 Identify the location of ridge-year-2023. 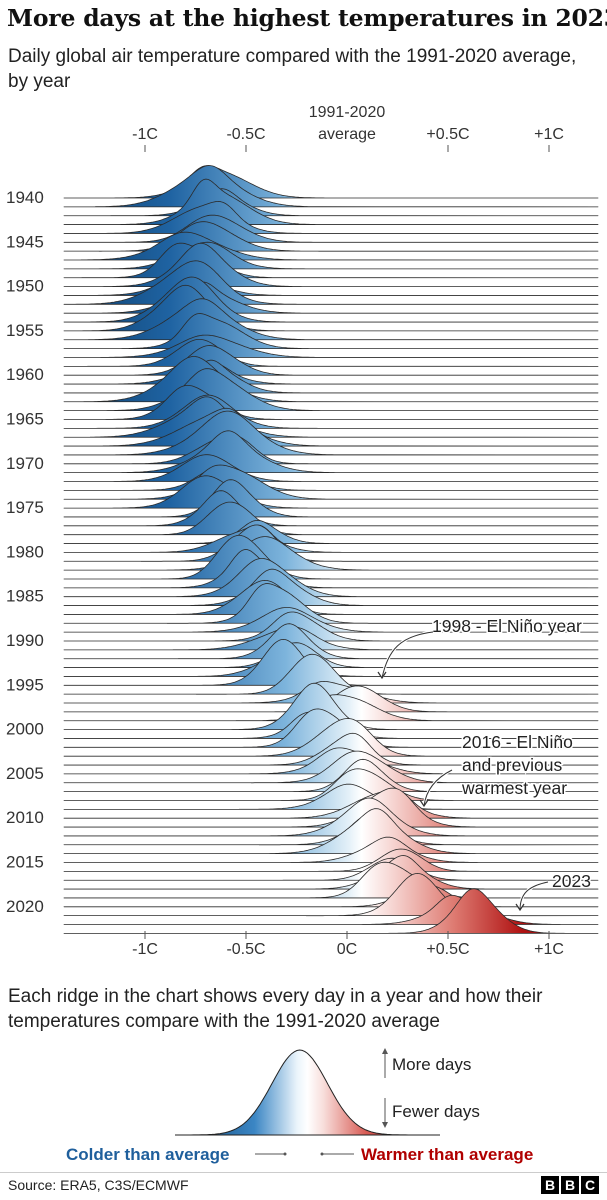
(331, 911).